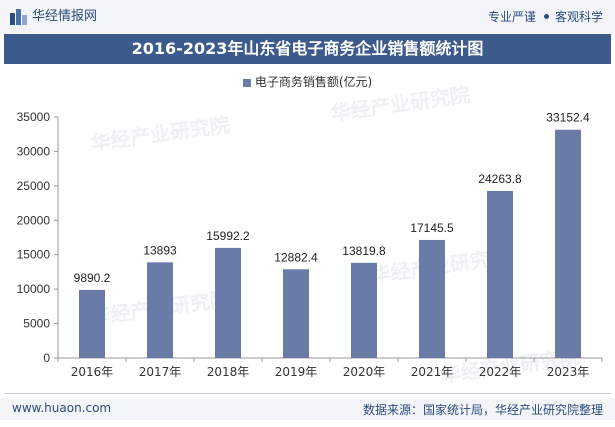  I want to click on x-tick-label: 2022年, so click(500, 372).